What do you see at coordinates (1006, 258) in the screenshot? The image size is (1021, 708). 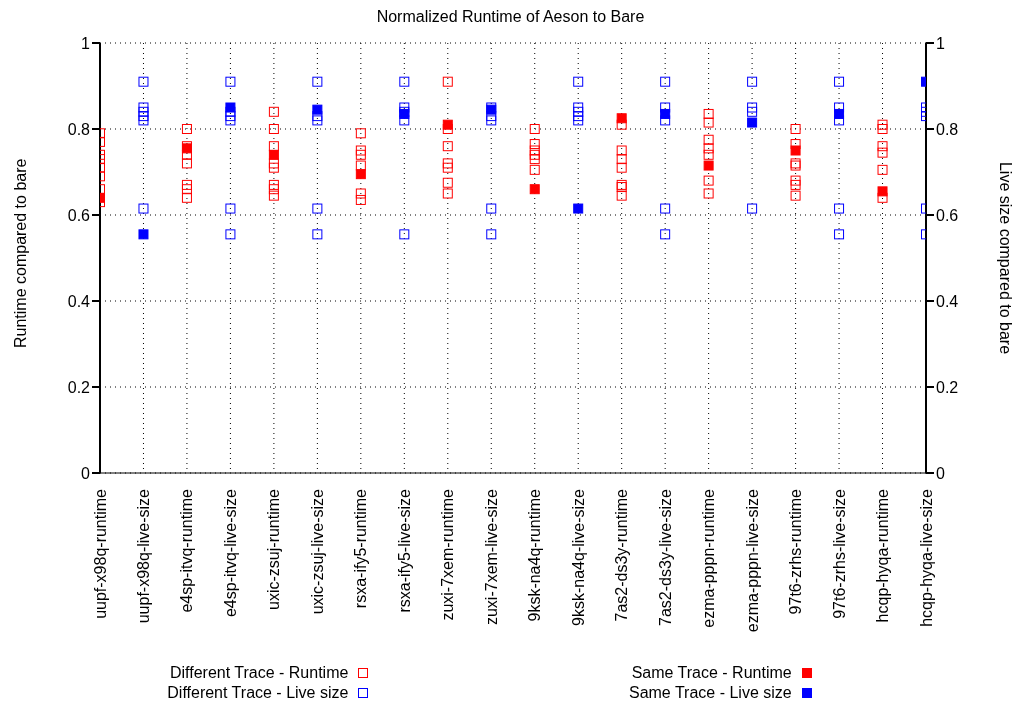 I see `y2-axis-title: Live size compared to bare` at bounding box center [1006, 258].